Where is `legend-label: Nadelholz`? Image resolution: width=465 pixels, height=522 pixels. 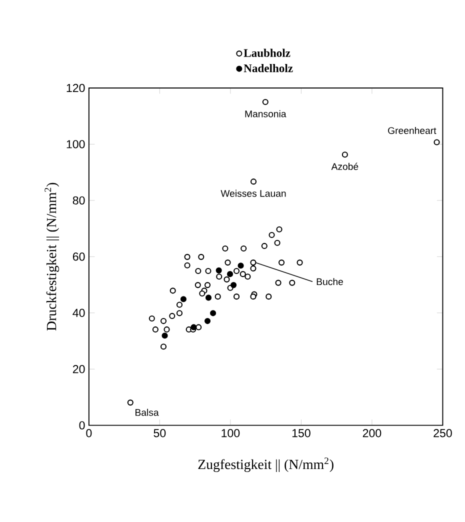
legend-label: Nadelholz is located at coordinates (268, 68).